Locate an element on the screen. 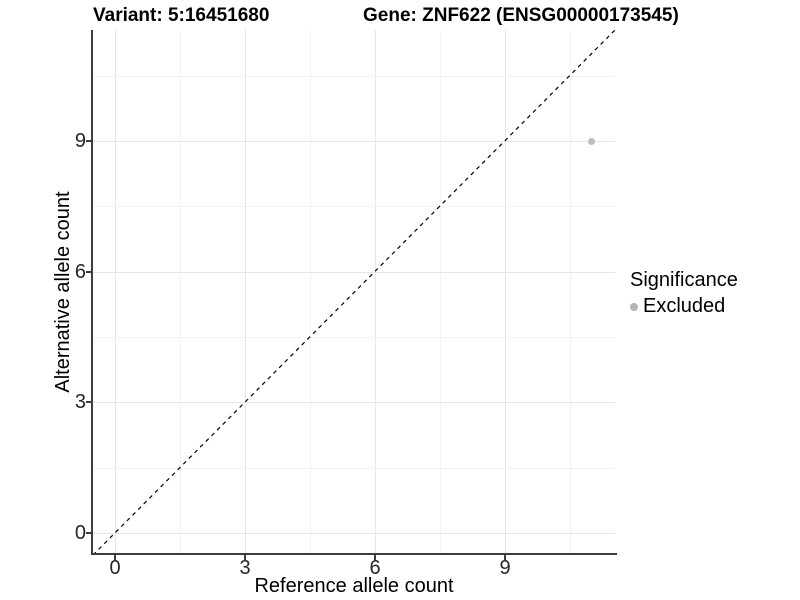 Image resolution: width=800 pixels, height=600 pixels. x-tick-label-6: 6 is located at coordinates (375, 568).